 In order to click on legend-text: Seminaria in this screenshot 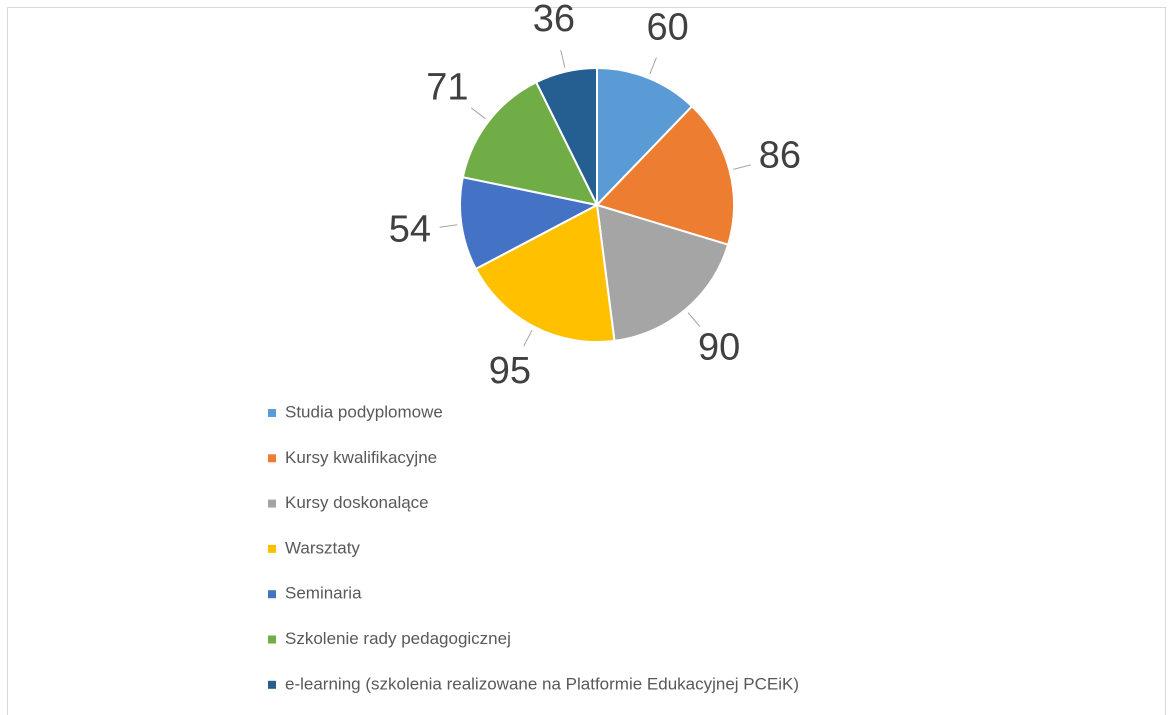, I will do `click(323, 593)`.